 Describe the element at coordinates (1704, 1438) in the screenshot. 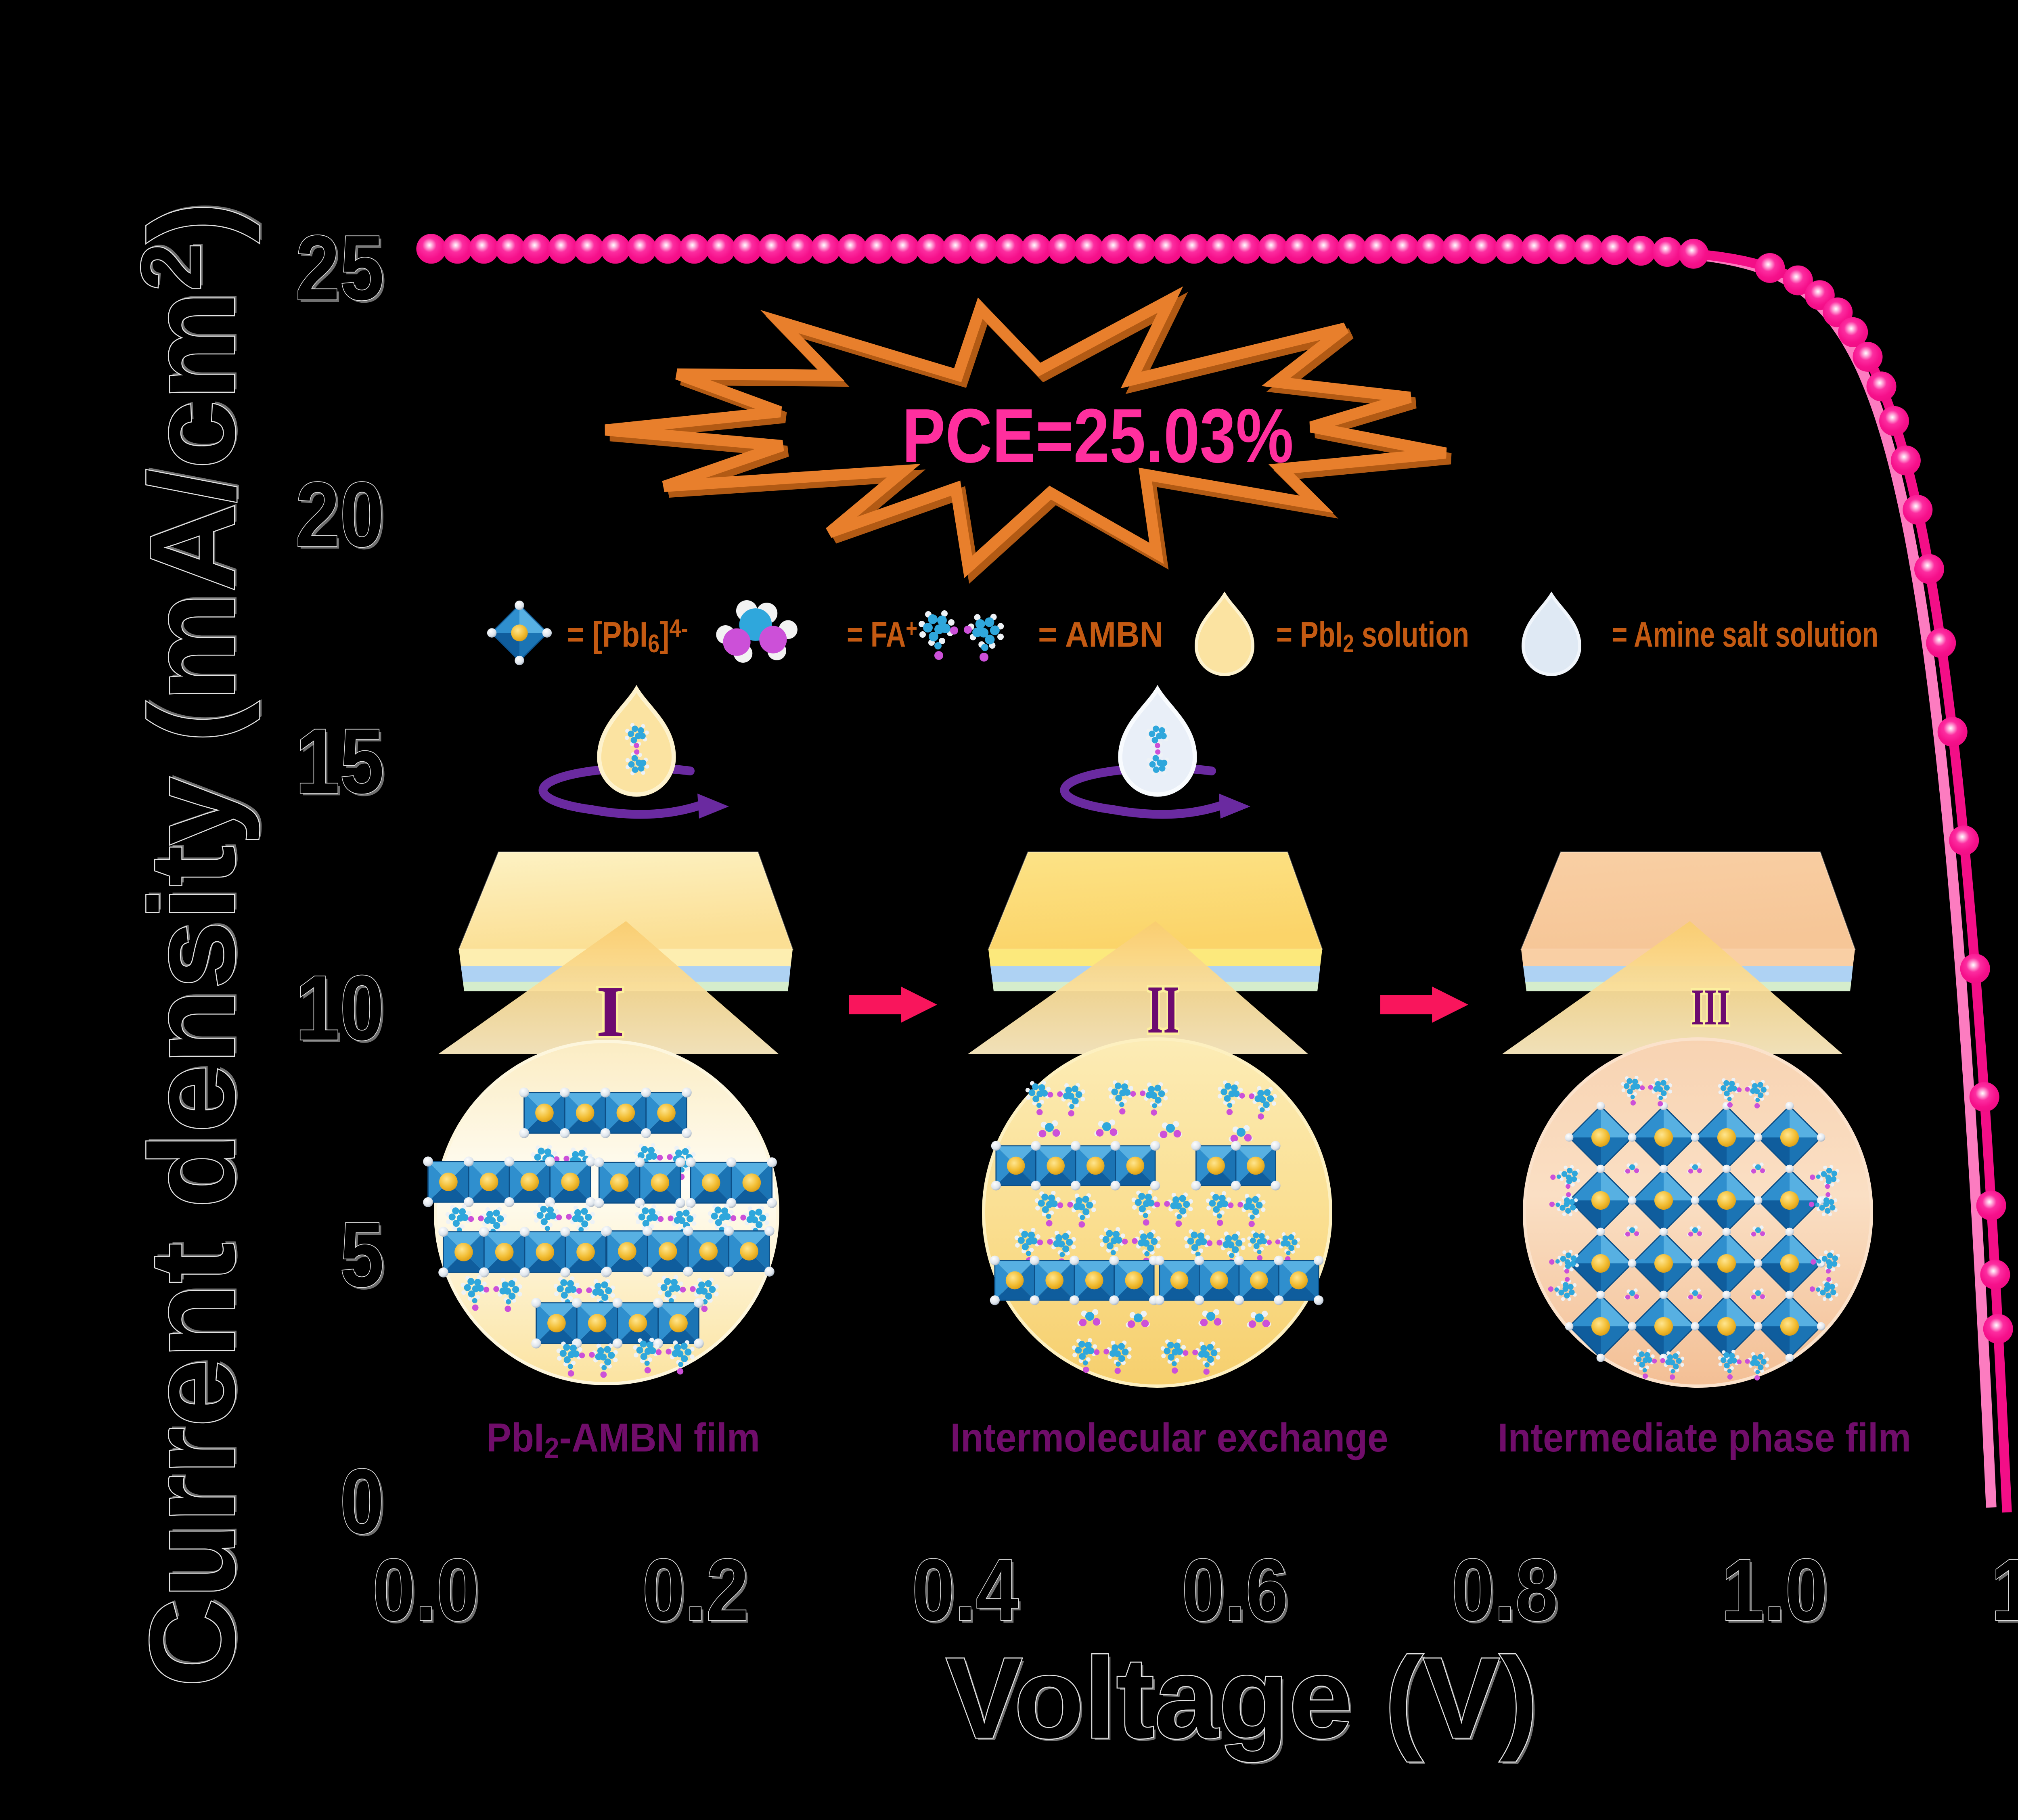

I see `svg-text: Intermediate phase film` at that location.